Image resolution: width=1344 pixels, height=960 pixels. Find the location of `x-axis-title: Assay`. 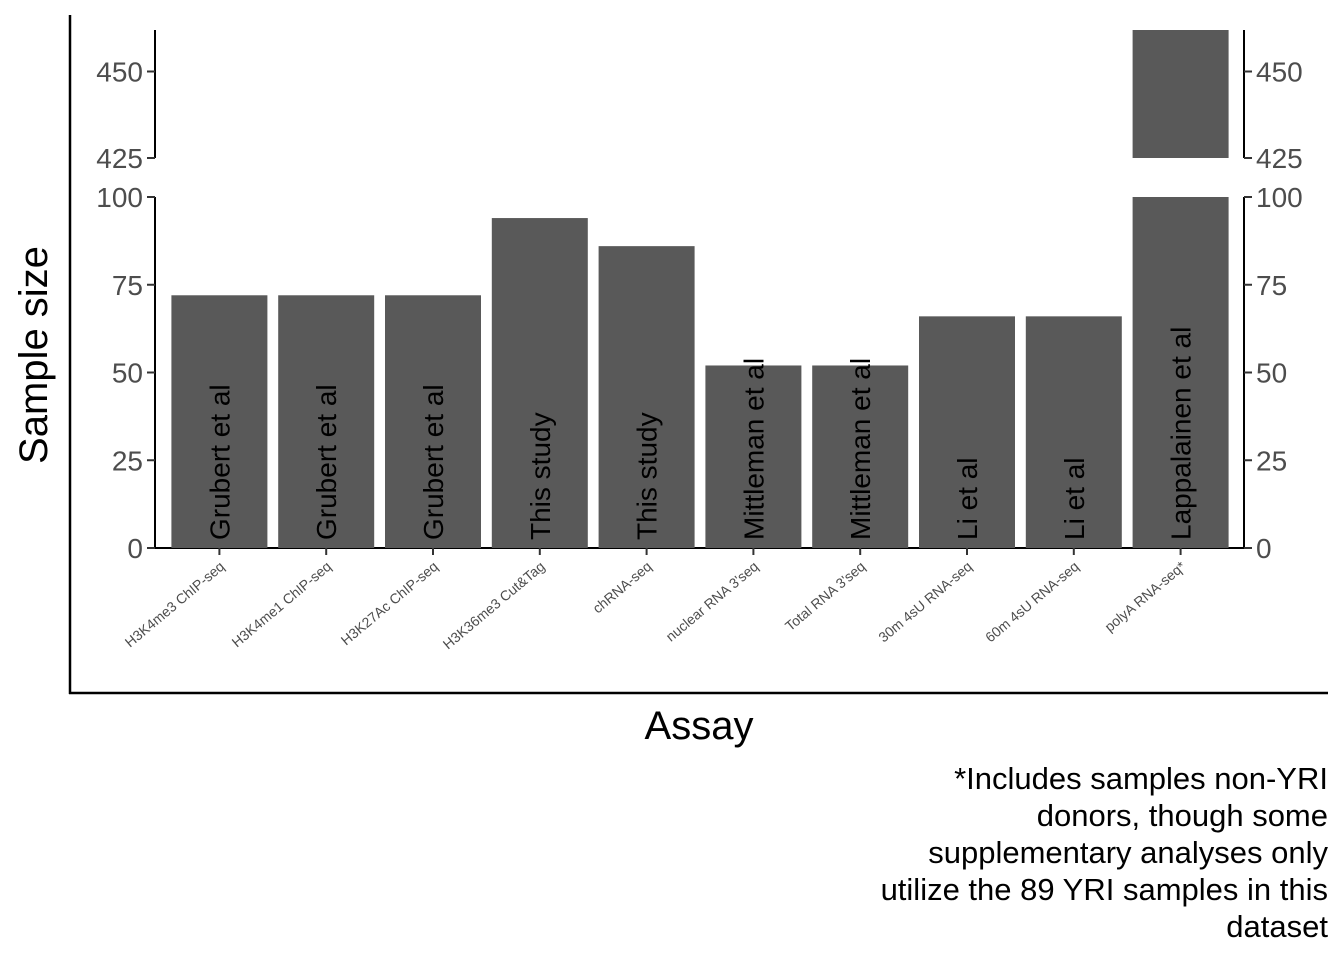

x-axis-title: Assay is located at coordinates (699, 726).